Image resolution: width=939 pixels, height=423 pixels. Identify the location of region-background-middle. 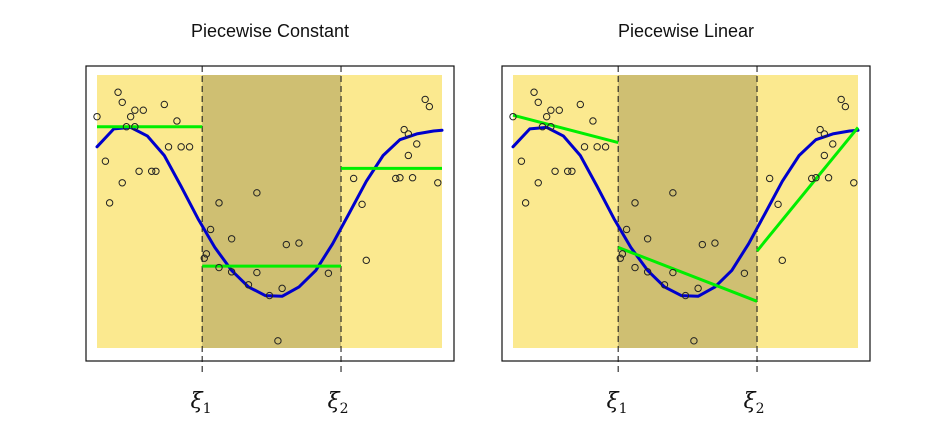
(272, 211).